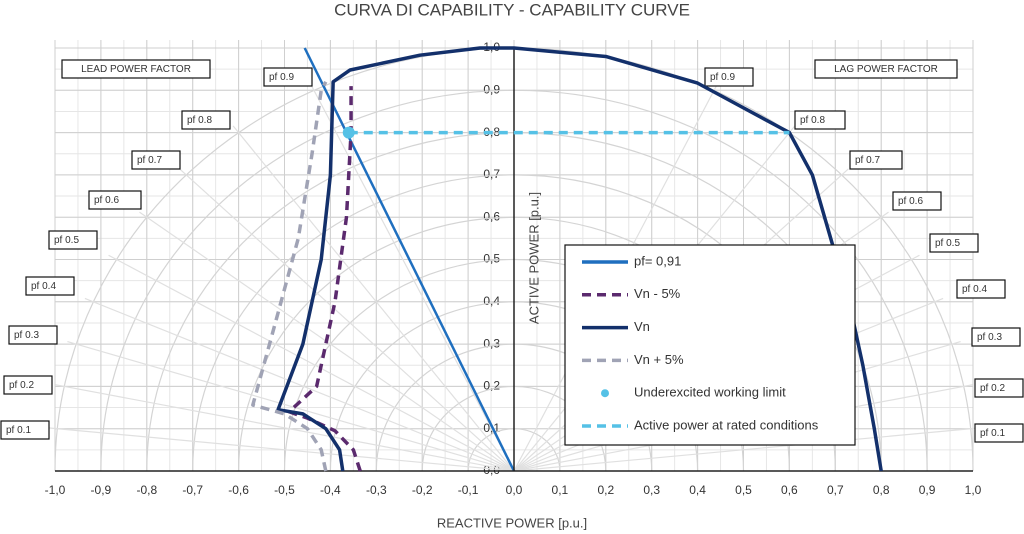  Describe the element at coordinates (835, 490) in the screenshot. I see `x-tick-label: 0,7` at that location.